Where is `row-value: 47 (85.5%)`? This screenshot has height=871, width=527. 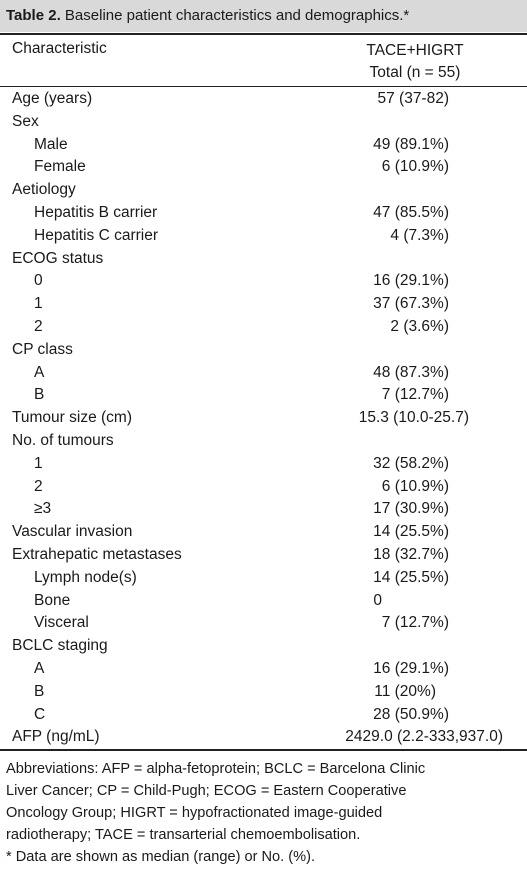 row-value: 47 (85.5%) is located at coordinates (411, 212).